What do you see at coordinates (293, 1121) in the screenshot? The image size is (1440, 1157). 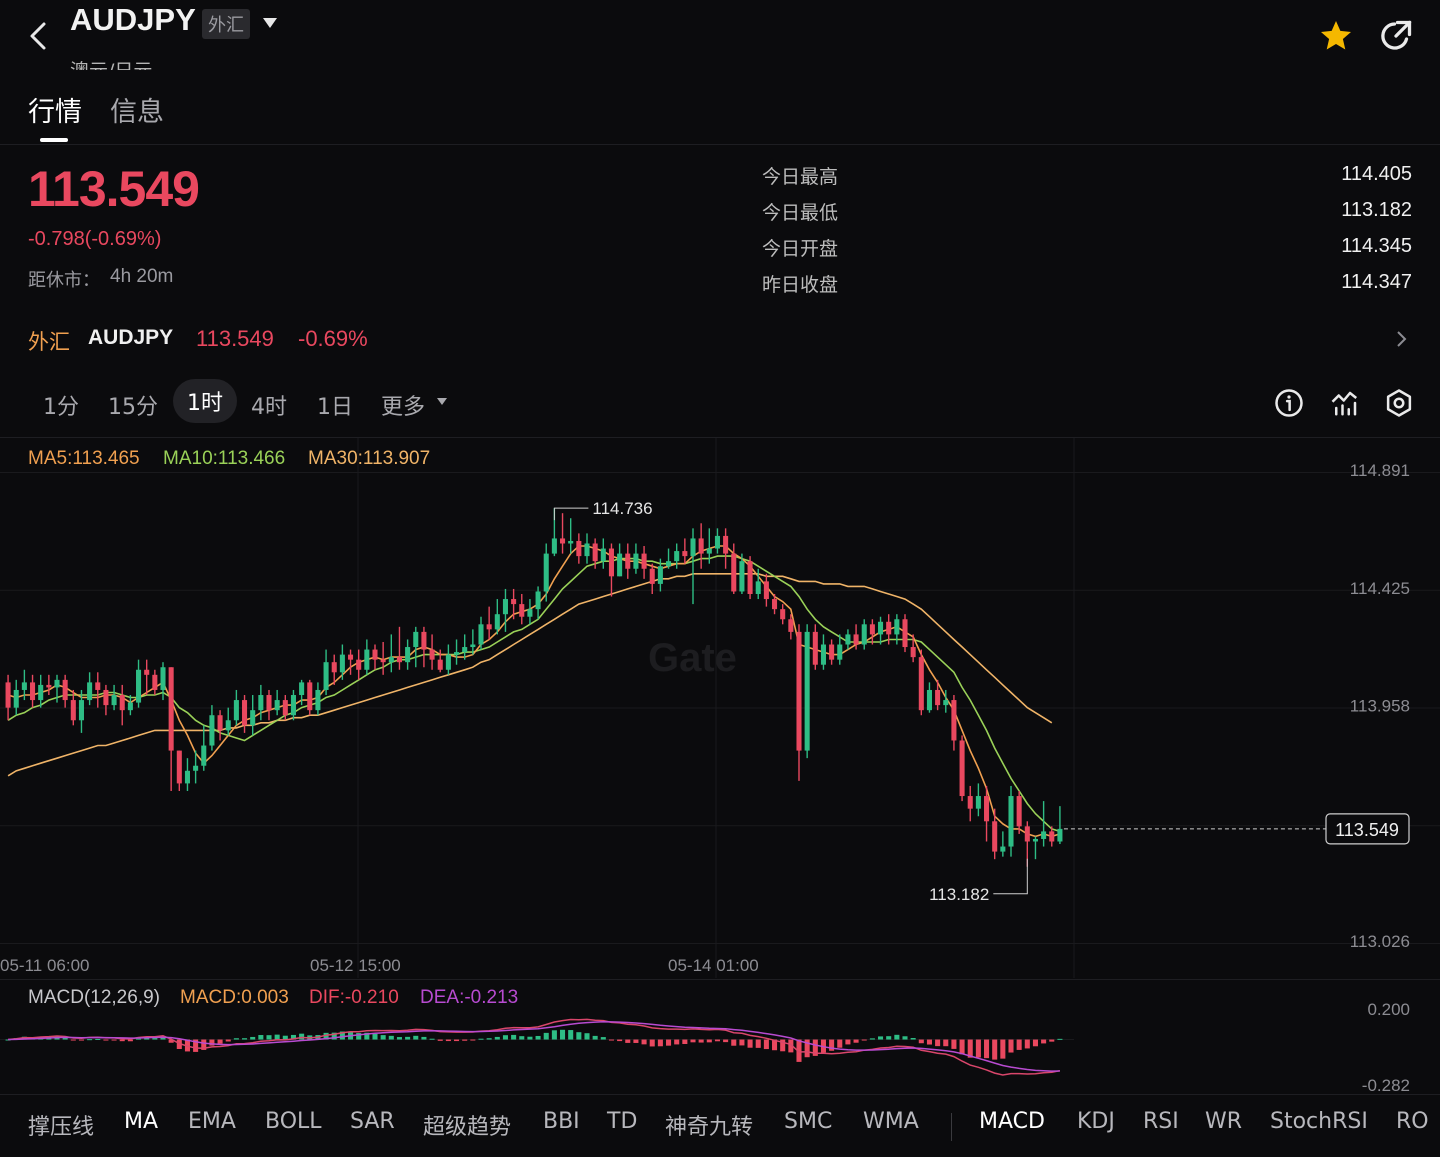 I see `indicator-boll: BOLL` at bounding box center [293, 1121].